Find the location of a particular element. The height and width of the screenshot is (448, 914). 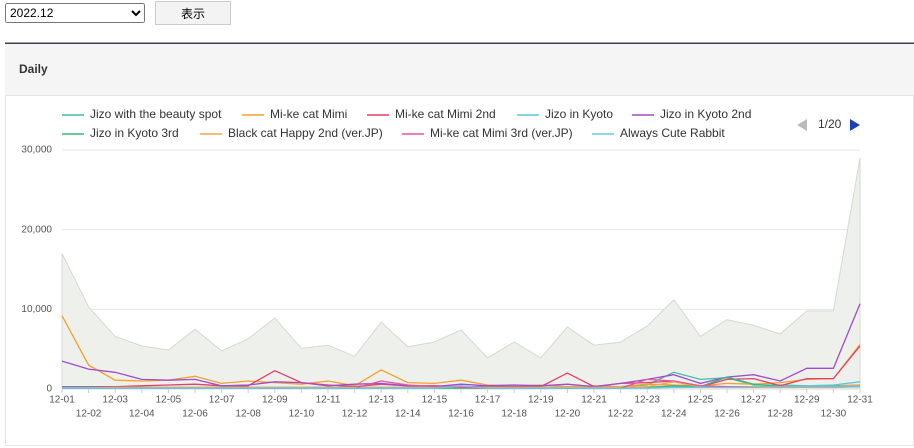

x-tick-label: 12-02 is located at coordinates (89, 414).